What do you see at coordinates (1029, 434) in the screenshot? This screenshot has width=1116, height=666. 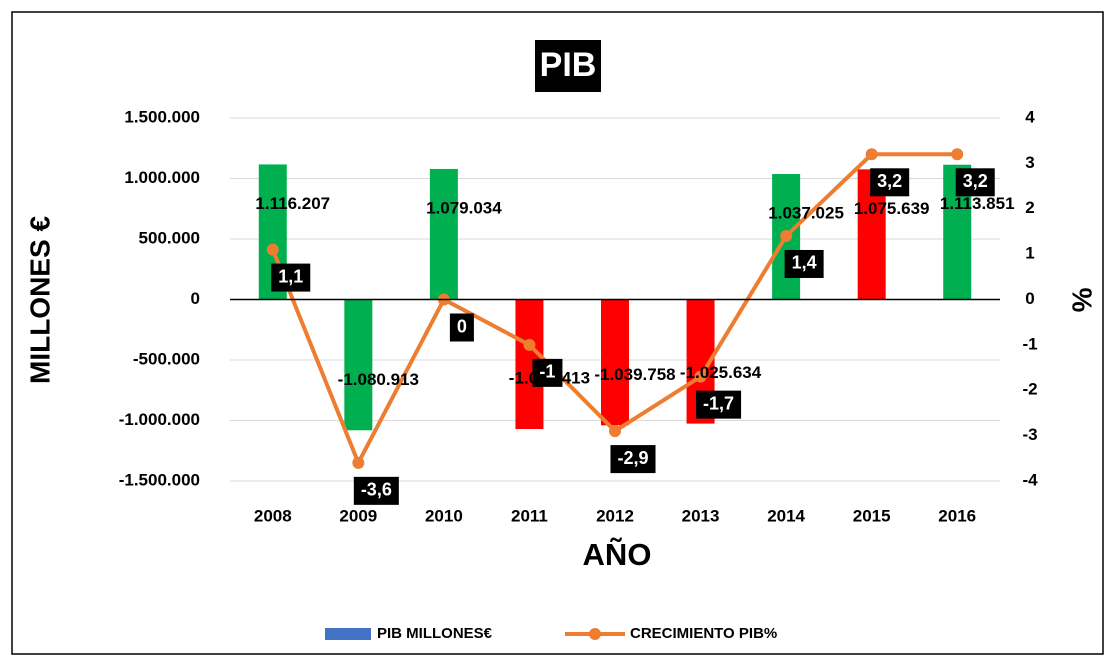 I see `y2-tick-label: -3` at bounding box center [1029, 434].